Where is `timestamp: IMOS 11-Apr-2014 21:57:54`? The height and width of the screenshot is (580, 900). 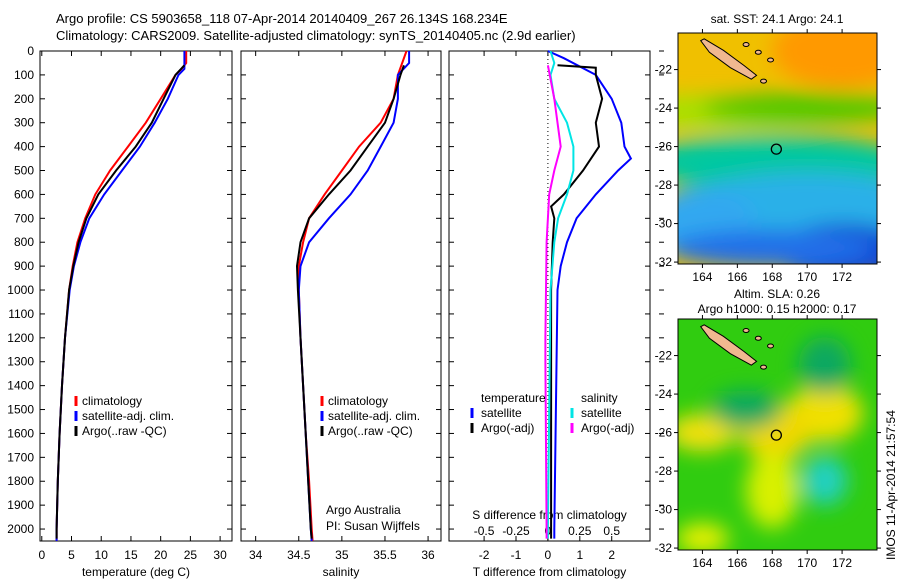
timestamp: IMOS 11-Apr-2014 21:57:54 is located at coordinates (891, 485).